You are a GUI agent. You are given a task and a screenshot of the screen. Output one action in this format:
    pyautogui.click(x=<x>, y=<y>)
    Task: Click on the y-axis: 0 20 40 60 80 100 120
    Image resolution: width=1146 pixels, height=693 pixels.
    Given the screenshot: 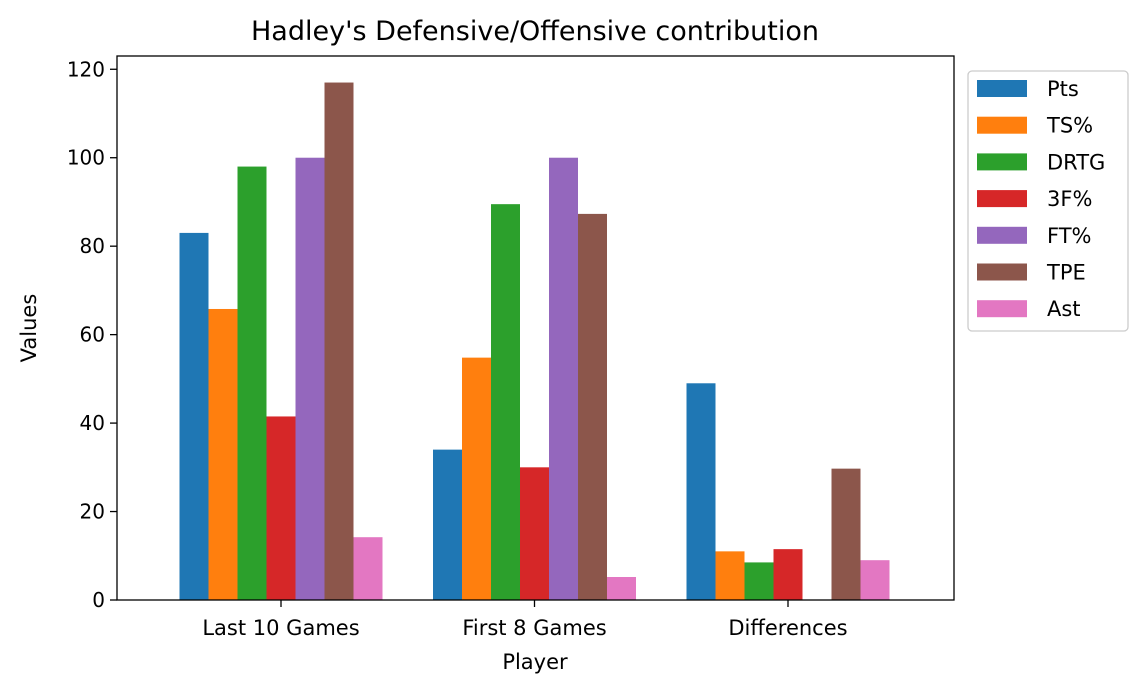 What is the action you would take?
    pyautogui.click(x=92, y=334)
    